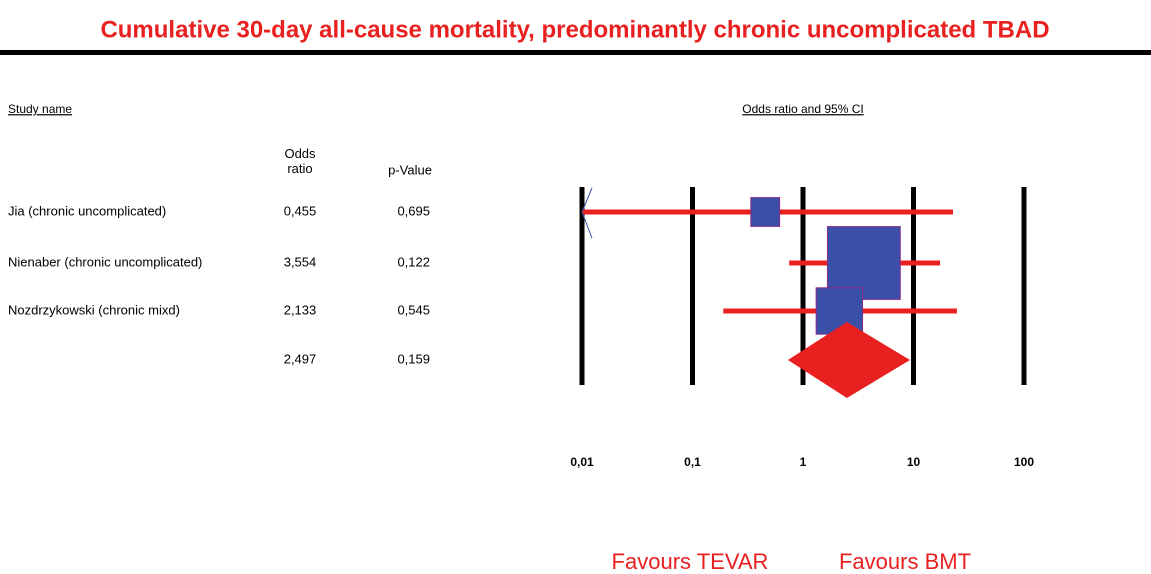  Describe the element at coordinates (87, 210) in the screenshot. I see `study-name: Jia (chronic uncomplicated)` at that location.